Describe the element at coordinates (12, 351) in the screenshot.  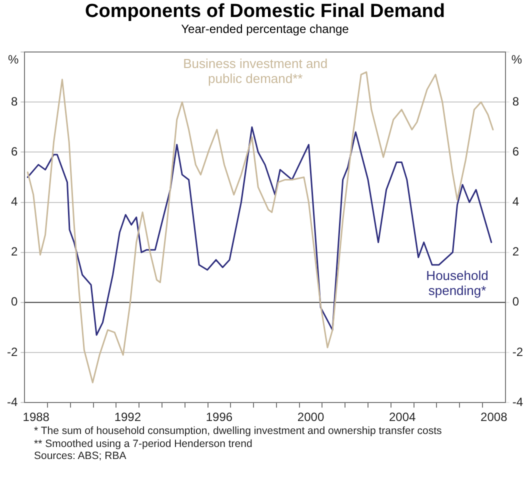
I see `y-tick-label: -2` at that location.